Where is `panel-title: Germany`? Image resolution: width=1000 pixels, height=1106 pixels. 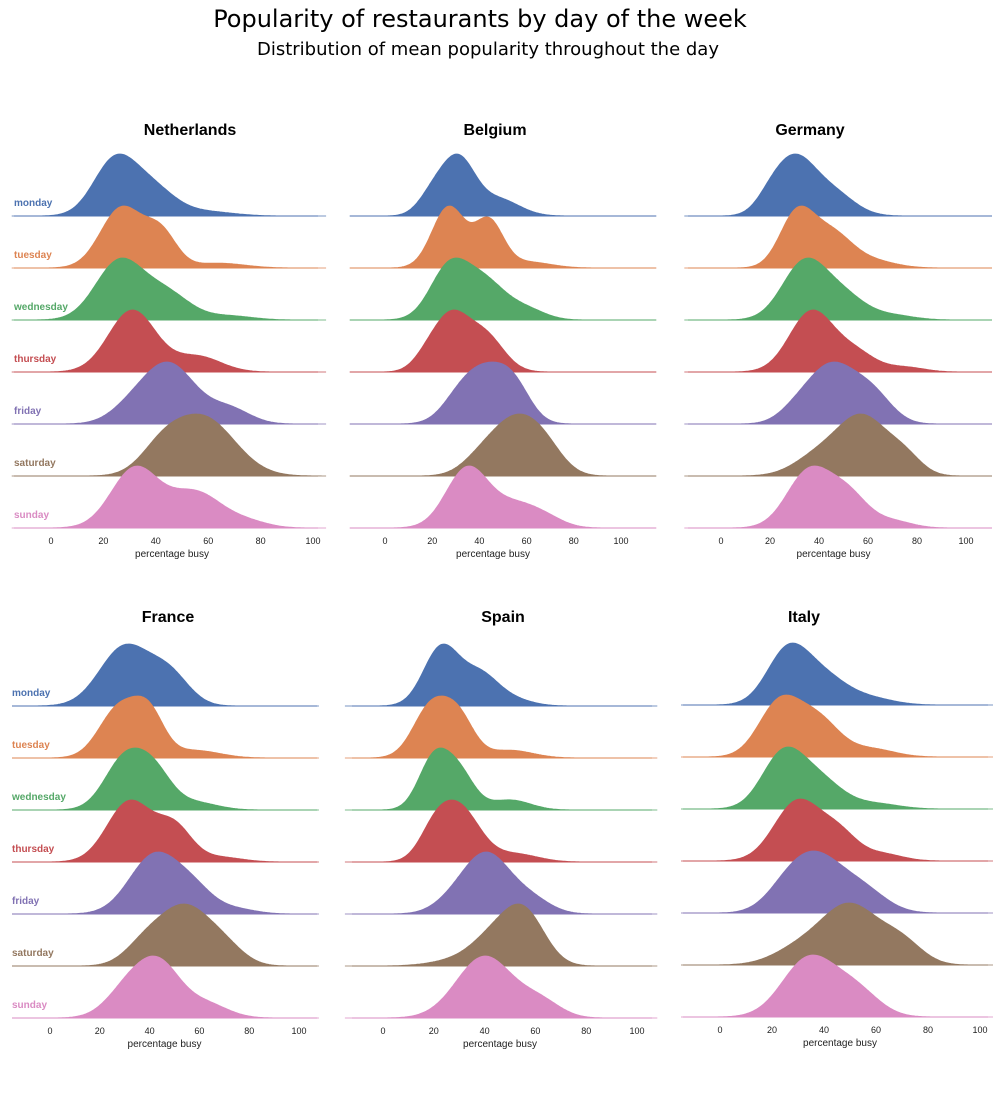
panel-title: Germany is located at coordinates (809, 130).